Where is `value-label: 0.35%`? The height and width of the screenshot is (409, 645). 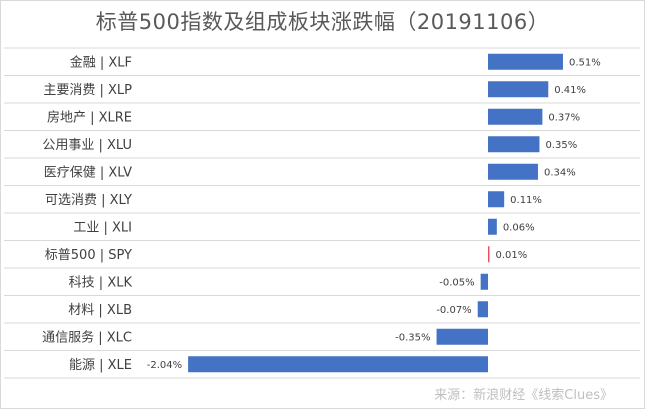
value-label: 0.35% is located at coordinates (561, 145).